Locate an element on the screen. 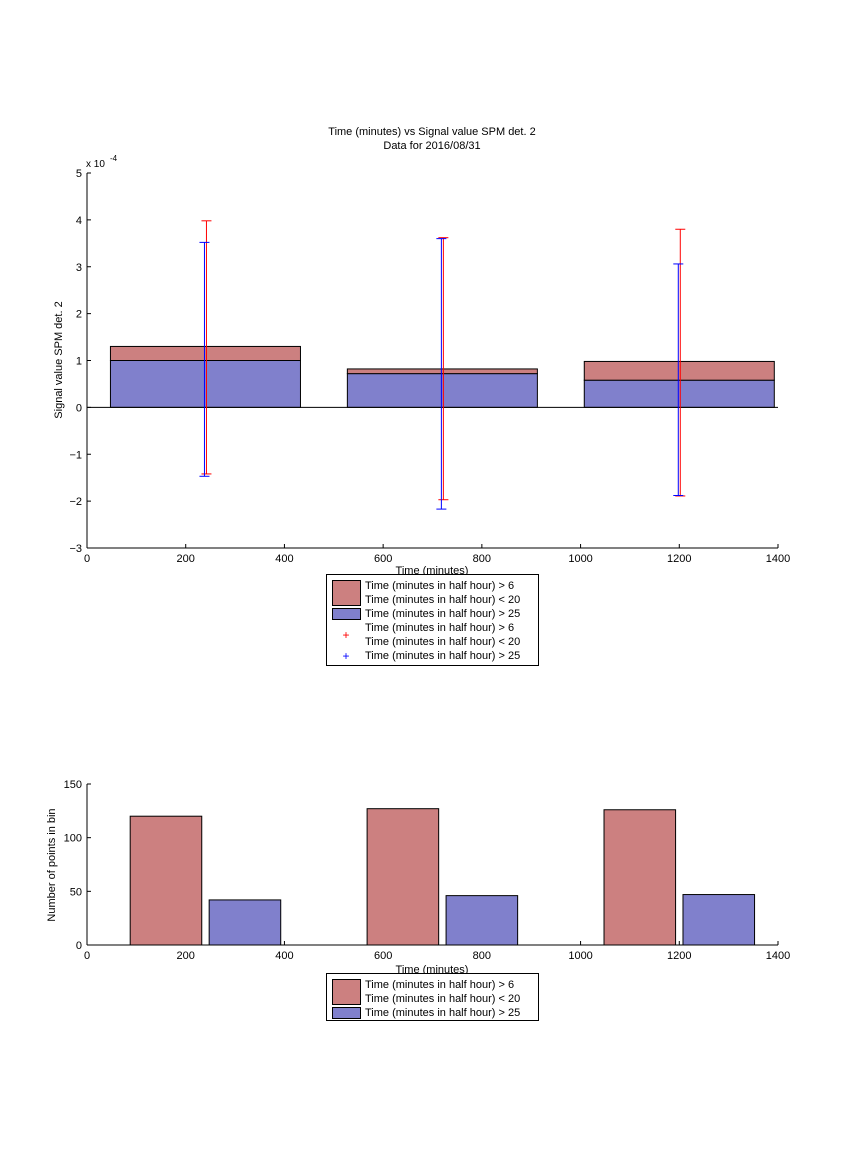  signal-x-tick-label: 0 is located at coordinates (87, 559).